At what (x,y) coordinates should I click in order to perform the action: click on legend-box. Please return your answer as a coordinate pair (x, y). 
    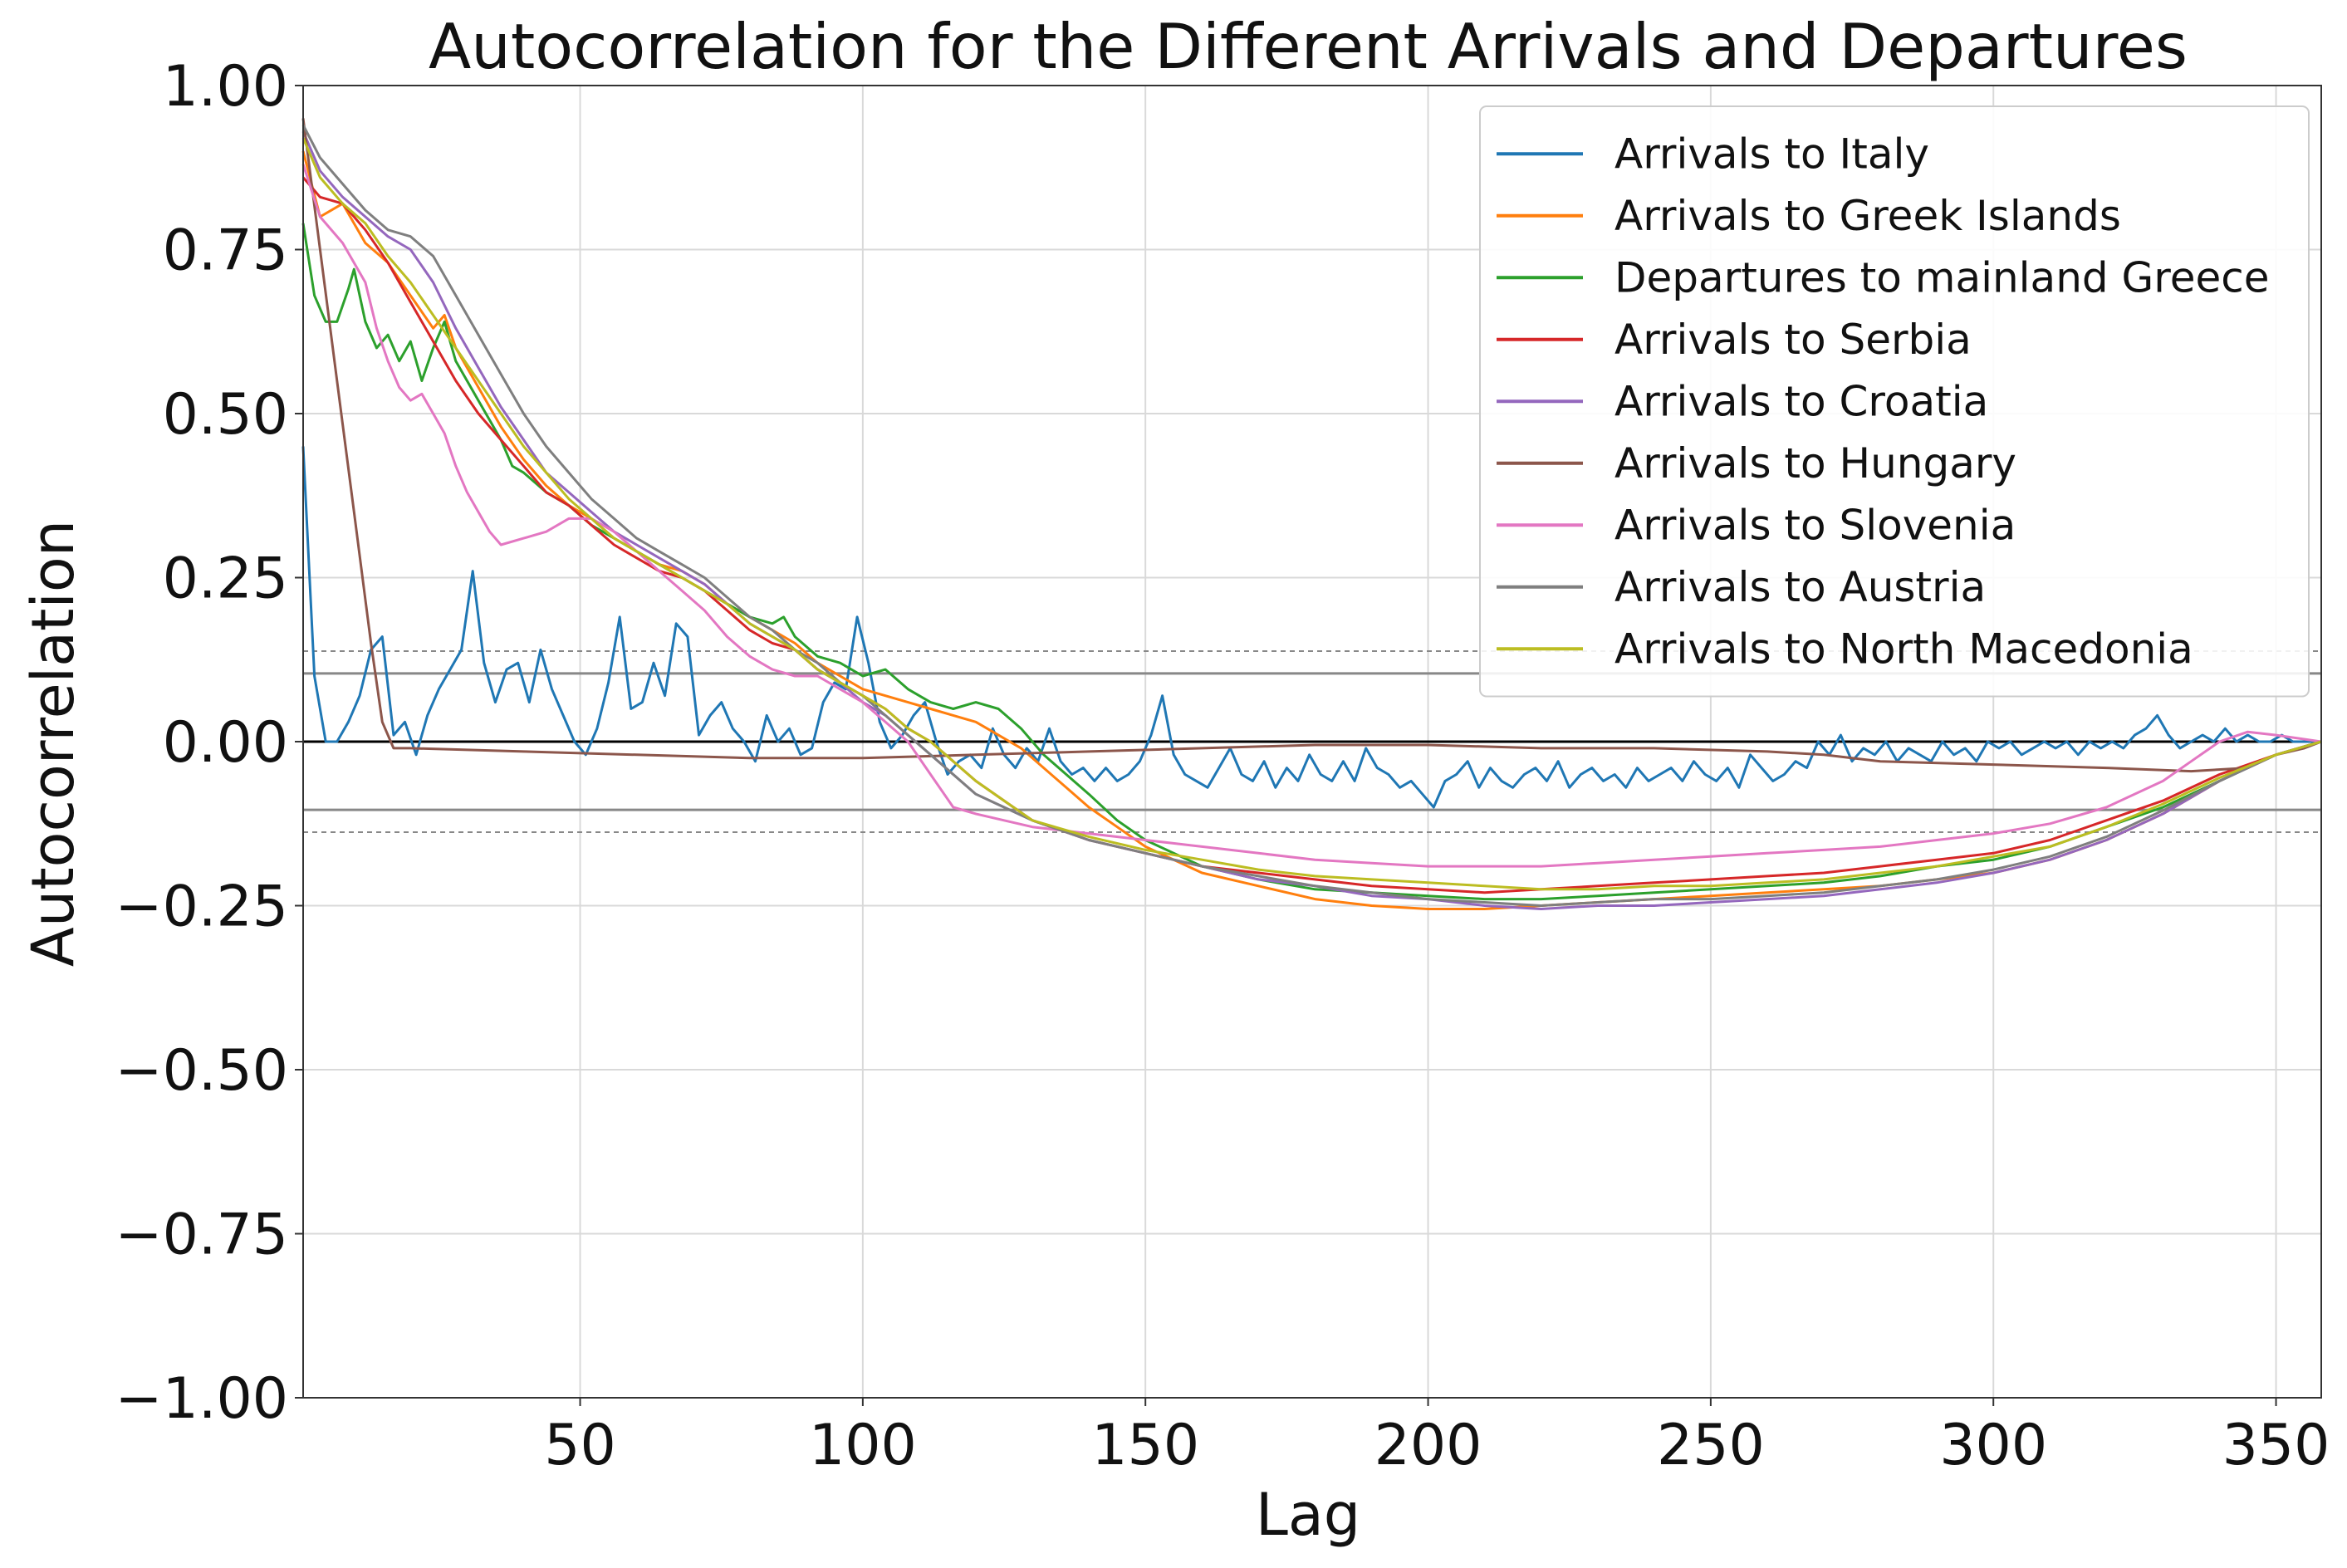
    Looking at the image, I should click on (1894, 401).